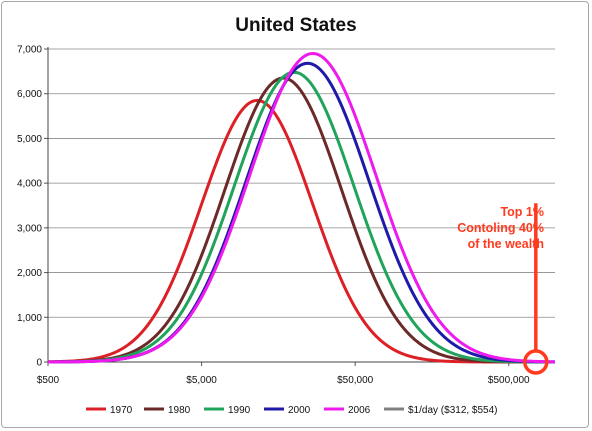 The width and height of the screenshot is (592, 431). What do you see at coordinates (29, 273) in the screenshot?
I see `y-tick-label: 2,000` at bounding box center [29, 273].